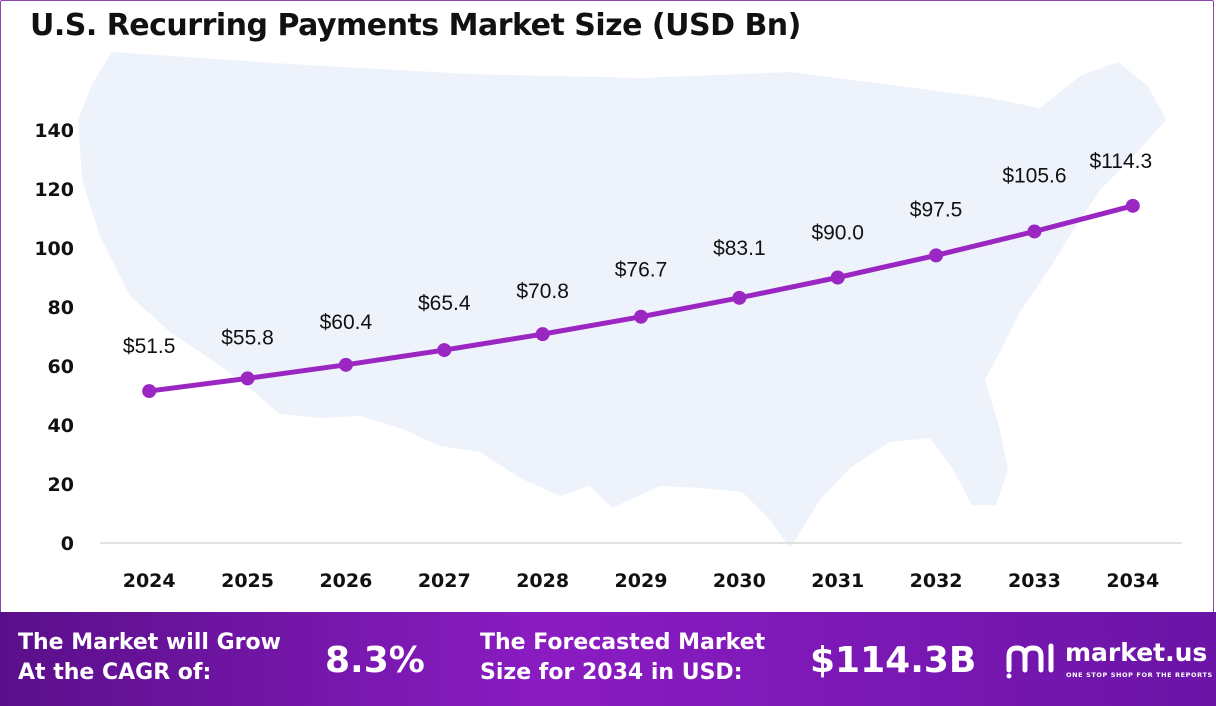  What do you see at coordinates (444, 303) in the screenshot?
I see `data-label: $65.4` at bounding box center [444, 303].